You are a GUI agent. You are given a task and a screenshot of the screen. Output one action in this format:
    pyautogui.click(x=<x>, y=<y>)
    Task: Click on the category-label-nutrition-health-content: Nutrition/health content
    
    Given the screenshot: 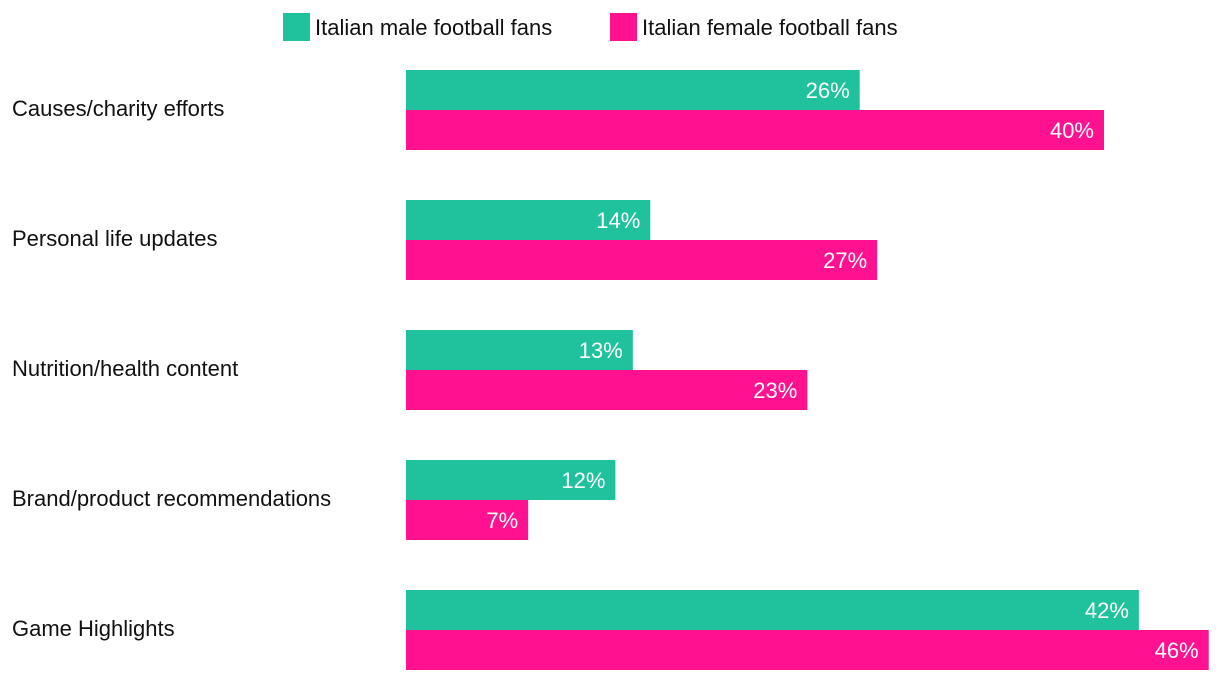 What is the action you would take?
    pyautogui.click(x=125, y=368)
    